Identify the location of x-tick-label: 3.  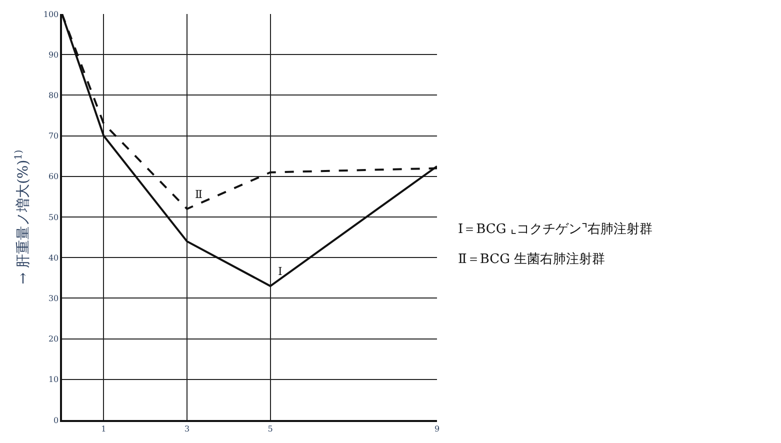
(187, 429).